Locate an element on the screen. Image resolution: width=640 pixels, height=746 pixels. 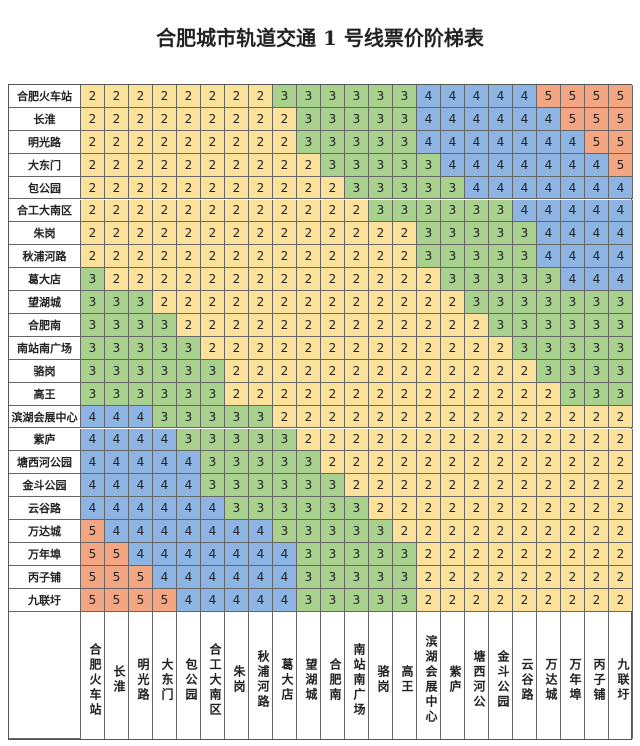
column-name: 紫庐 is located at coordinates (453, 675).